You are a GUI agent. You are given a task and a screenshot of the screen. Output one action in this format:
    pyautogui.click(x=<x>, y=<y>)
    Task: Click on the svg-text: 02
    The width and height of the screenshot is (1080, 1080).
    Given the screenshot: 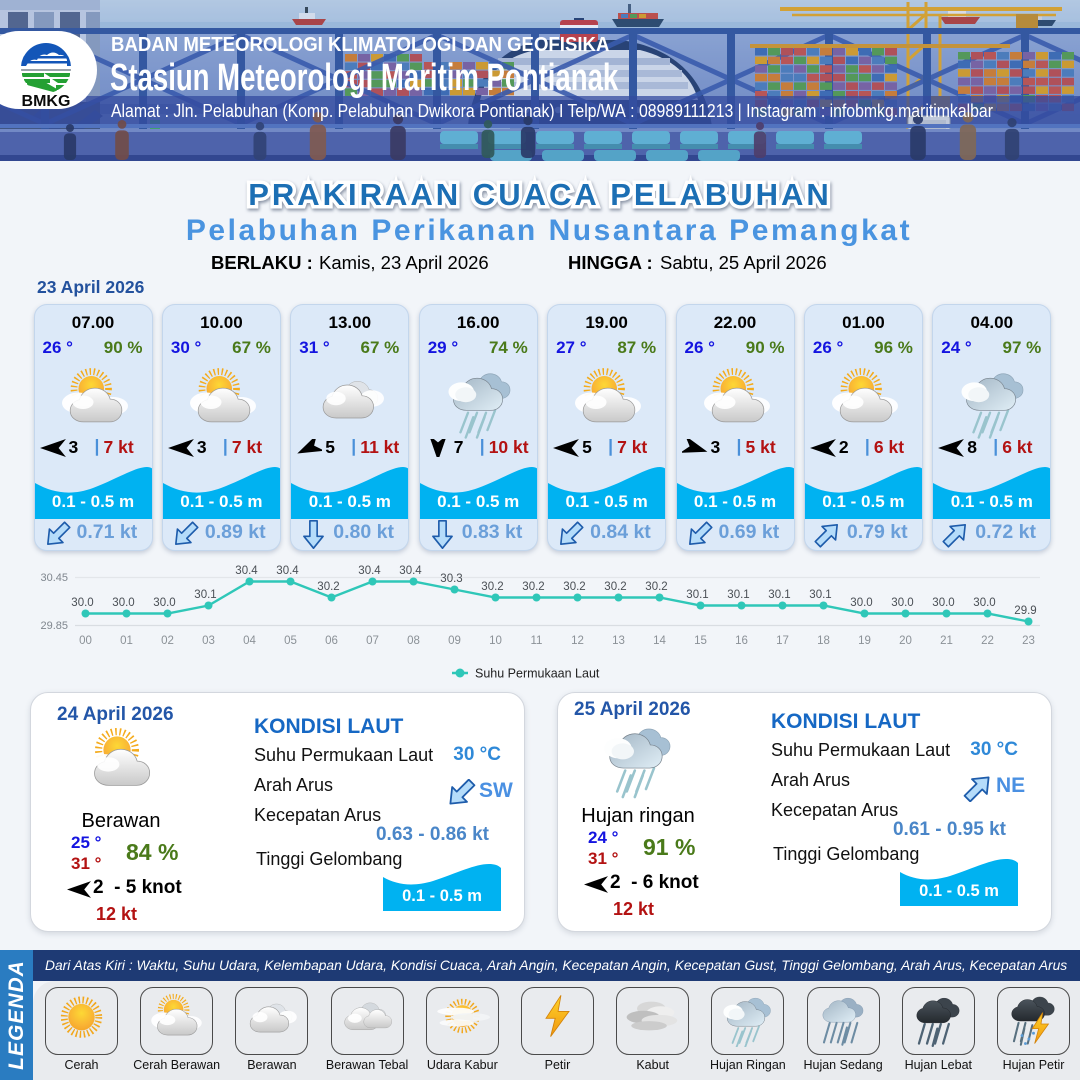 What is the action you would take?
    pyautogui.click(x=167, y=641)
    